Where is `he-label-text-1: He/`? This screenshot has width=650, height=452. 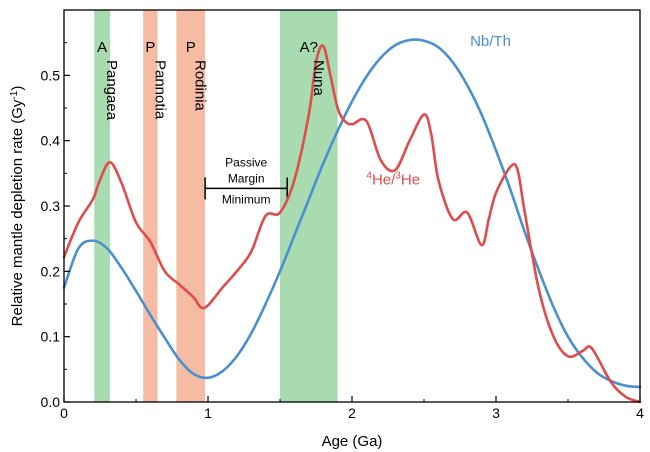 he-label-text-1: He/ is located at coordinates (384, 179).